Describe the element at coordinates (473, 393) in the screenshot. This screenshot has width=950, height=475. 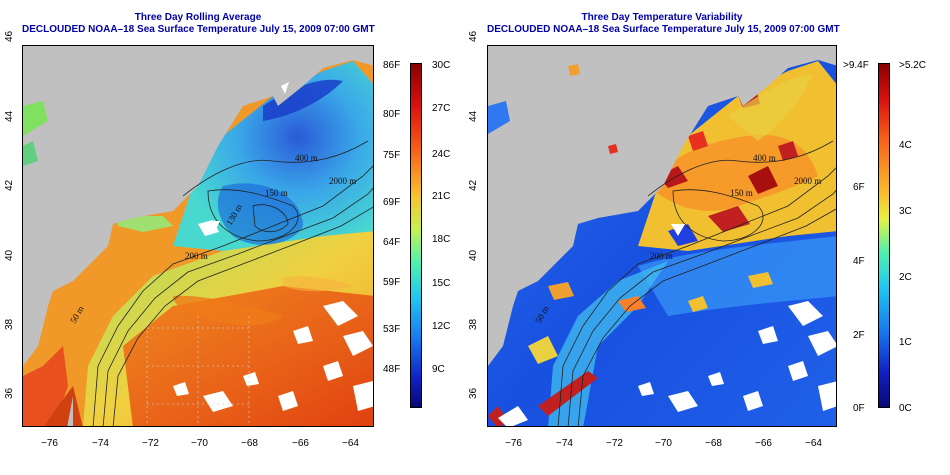
I see `right-y-tick-36: 36` at that location.